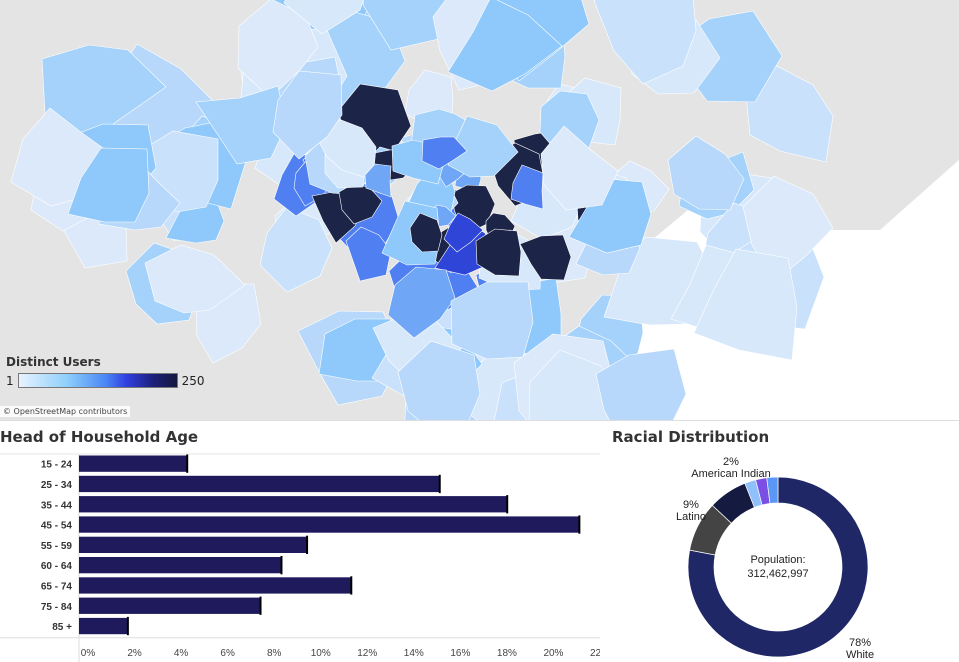 Image resolution: width=959 pixels, height=662 pixels. Describe the element at coordinates (860, 643) in the screenshot. I see `slice-percent-white: 78%` at that location.